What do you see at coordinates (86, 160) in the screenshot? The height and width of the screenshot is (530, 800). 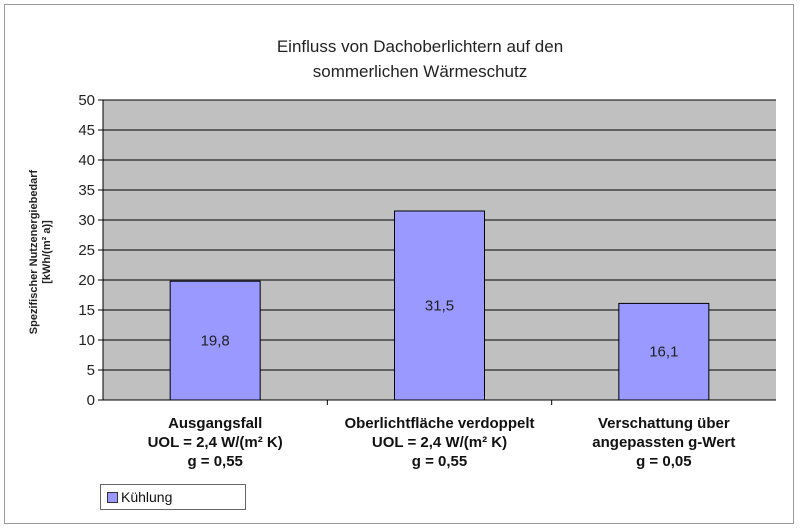 I see `y-tick-label-40: 40` at bounding box center [86, 160].